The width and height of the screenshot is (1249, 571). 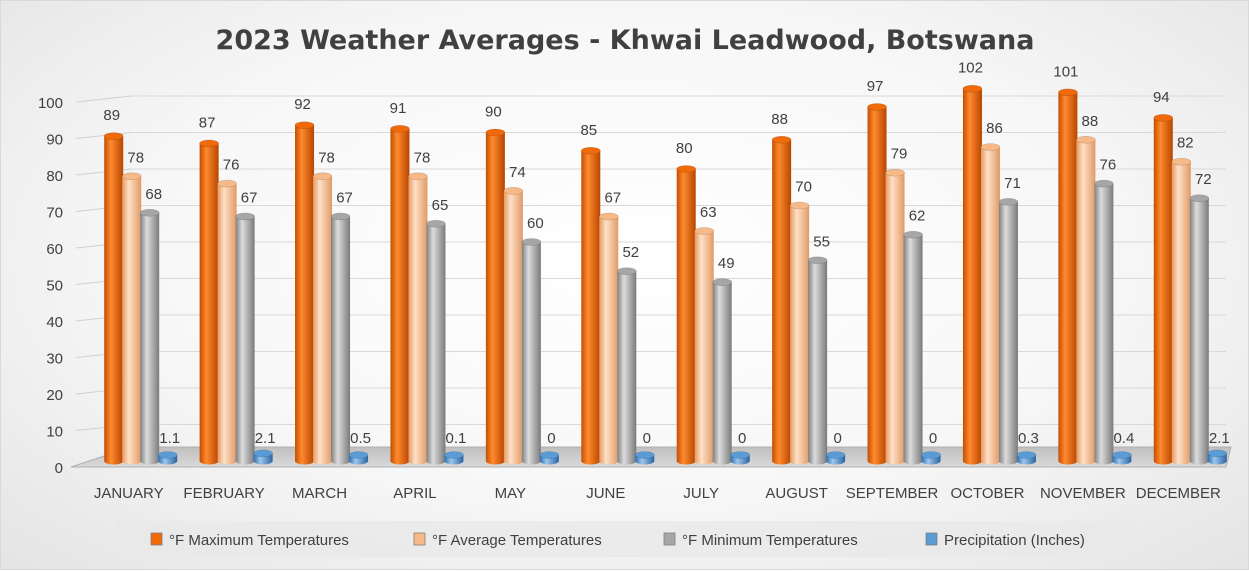 I want to click on data-label: 0.4, so click(x=1123, y=438).